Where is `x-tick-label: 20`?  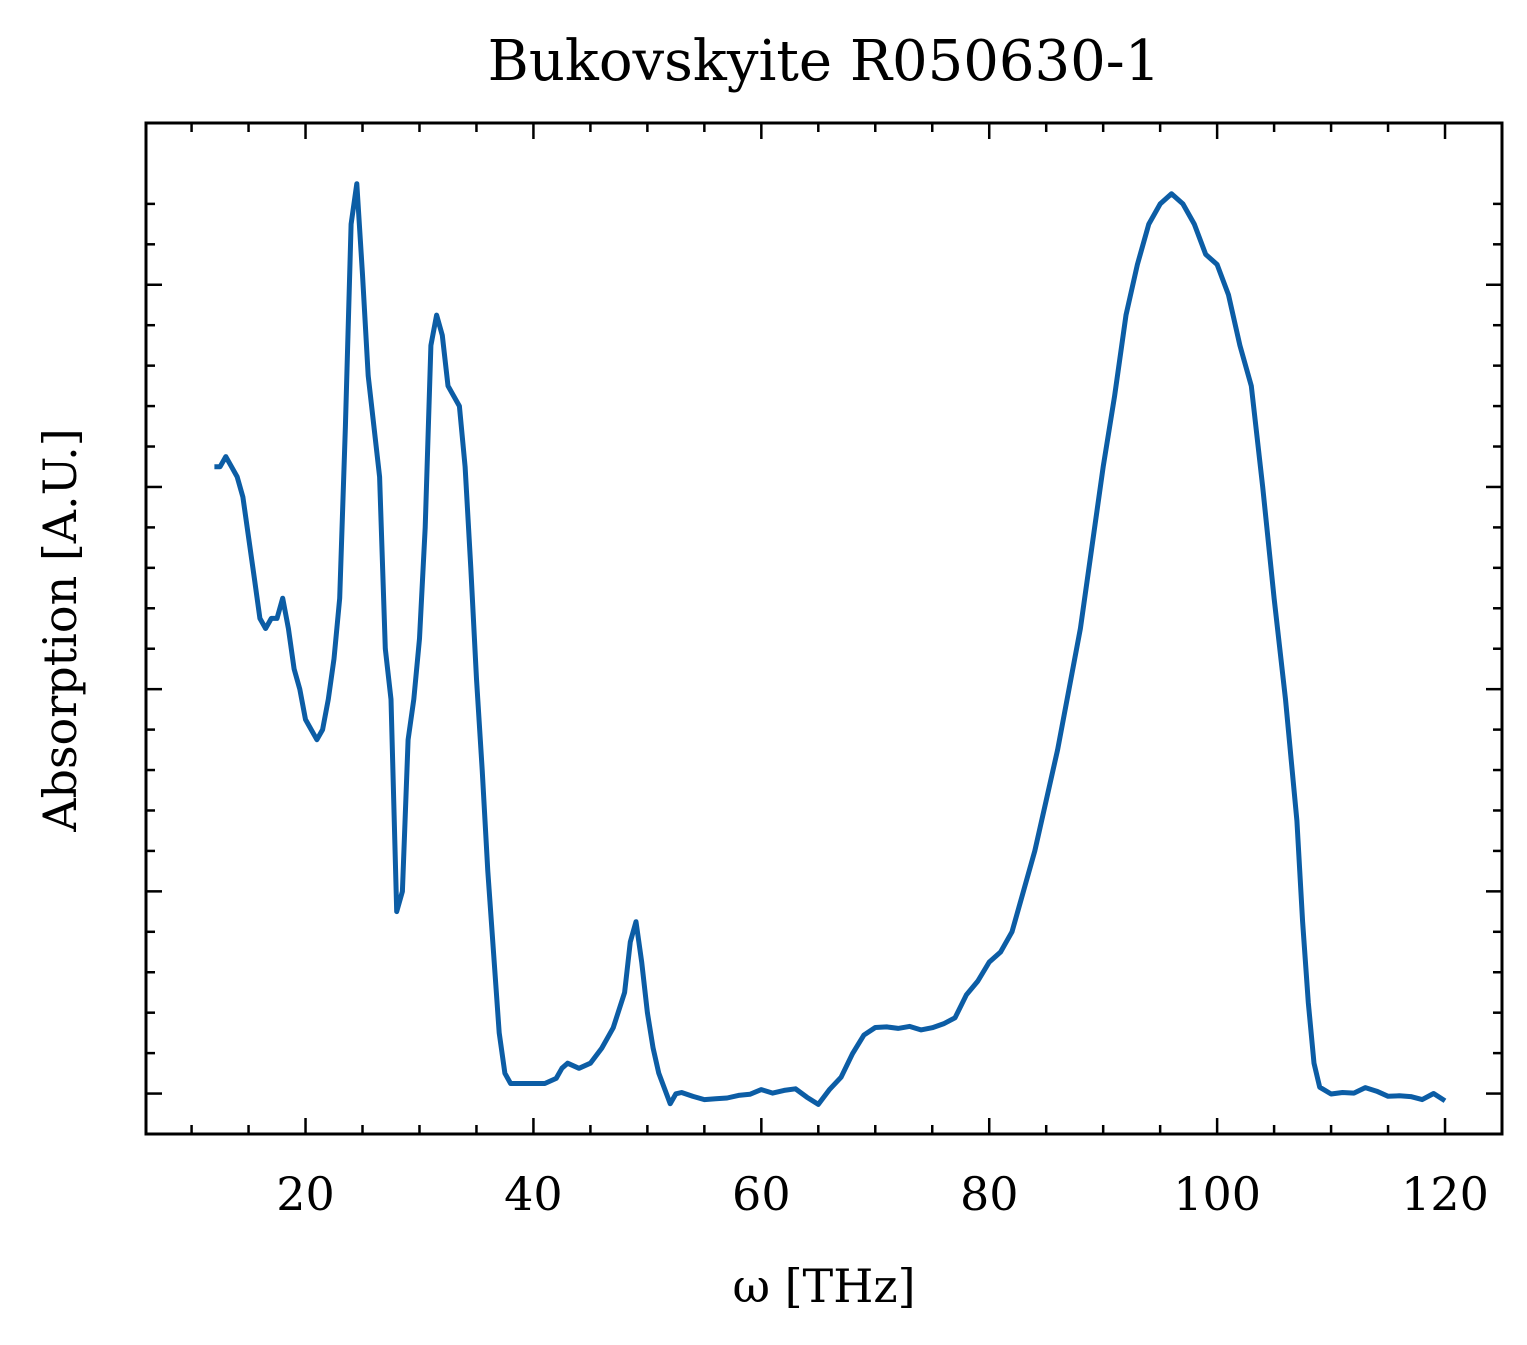 x-tick-label: 20 is located at coordinates (305, 1194).